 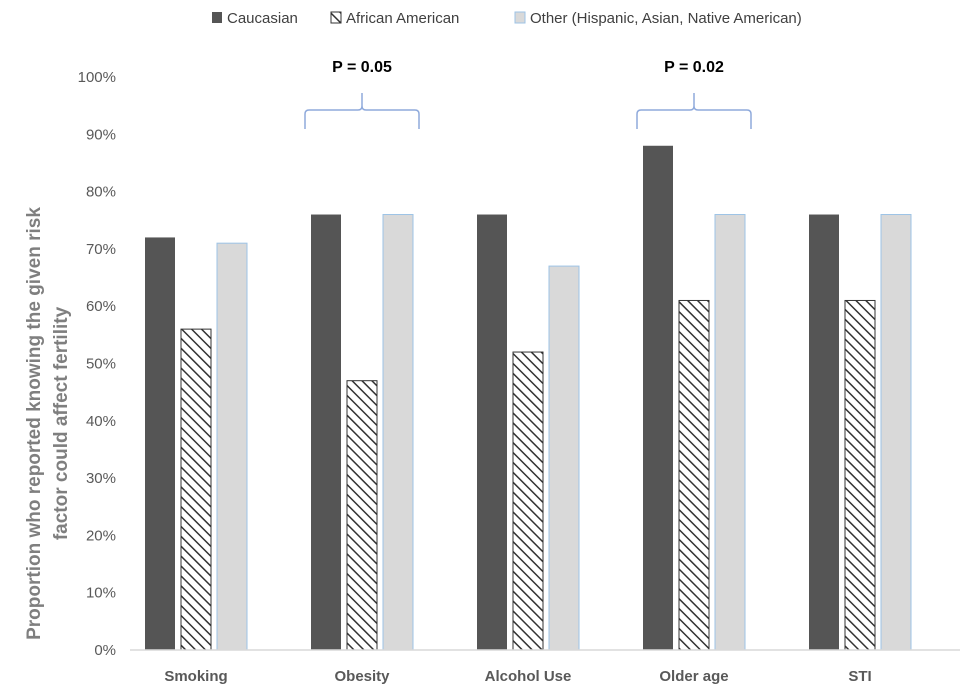 I want to click on y-tick-label: 40%, so click(x=101, y=421).